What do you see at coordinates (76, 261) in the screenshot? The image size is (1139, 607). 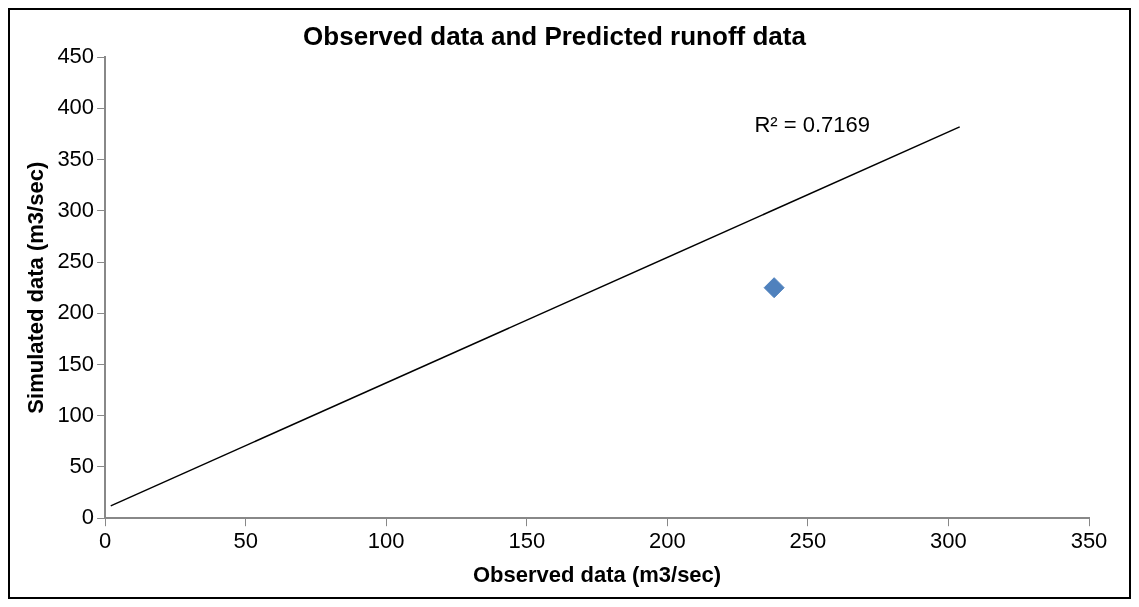 I see `y-tick-label: 250` at bounding box center [76, 261].